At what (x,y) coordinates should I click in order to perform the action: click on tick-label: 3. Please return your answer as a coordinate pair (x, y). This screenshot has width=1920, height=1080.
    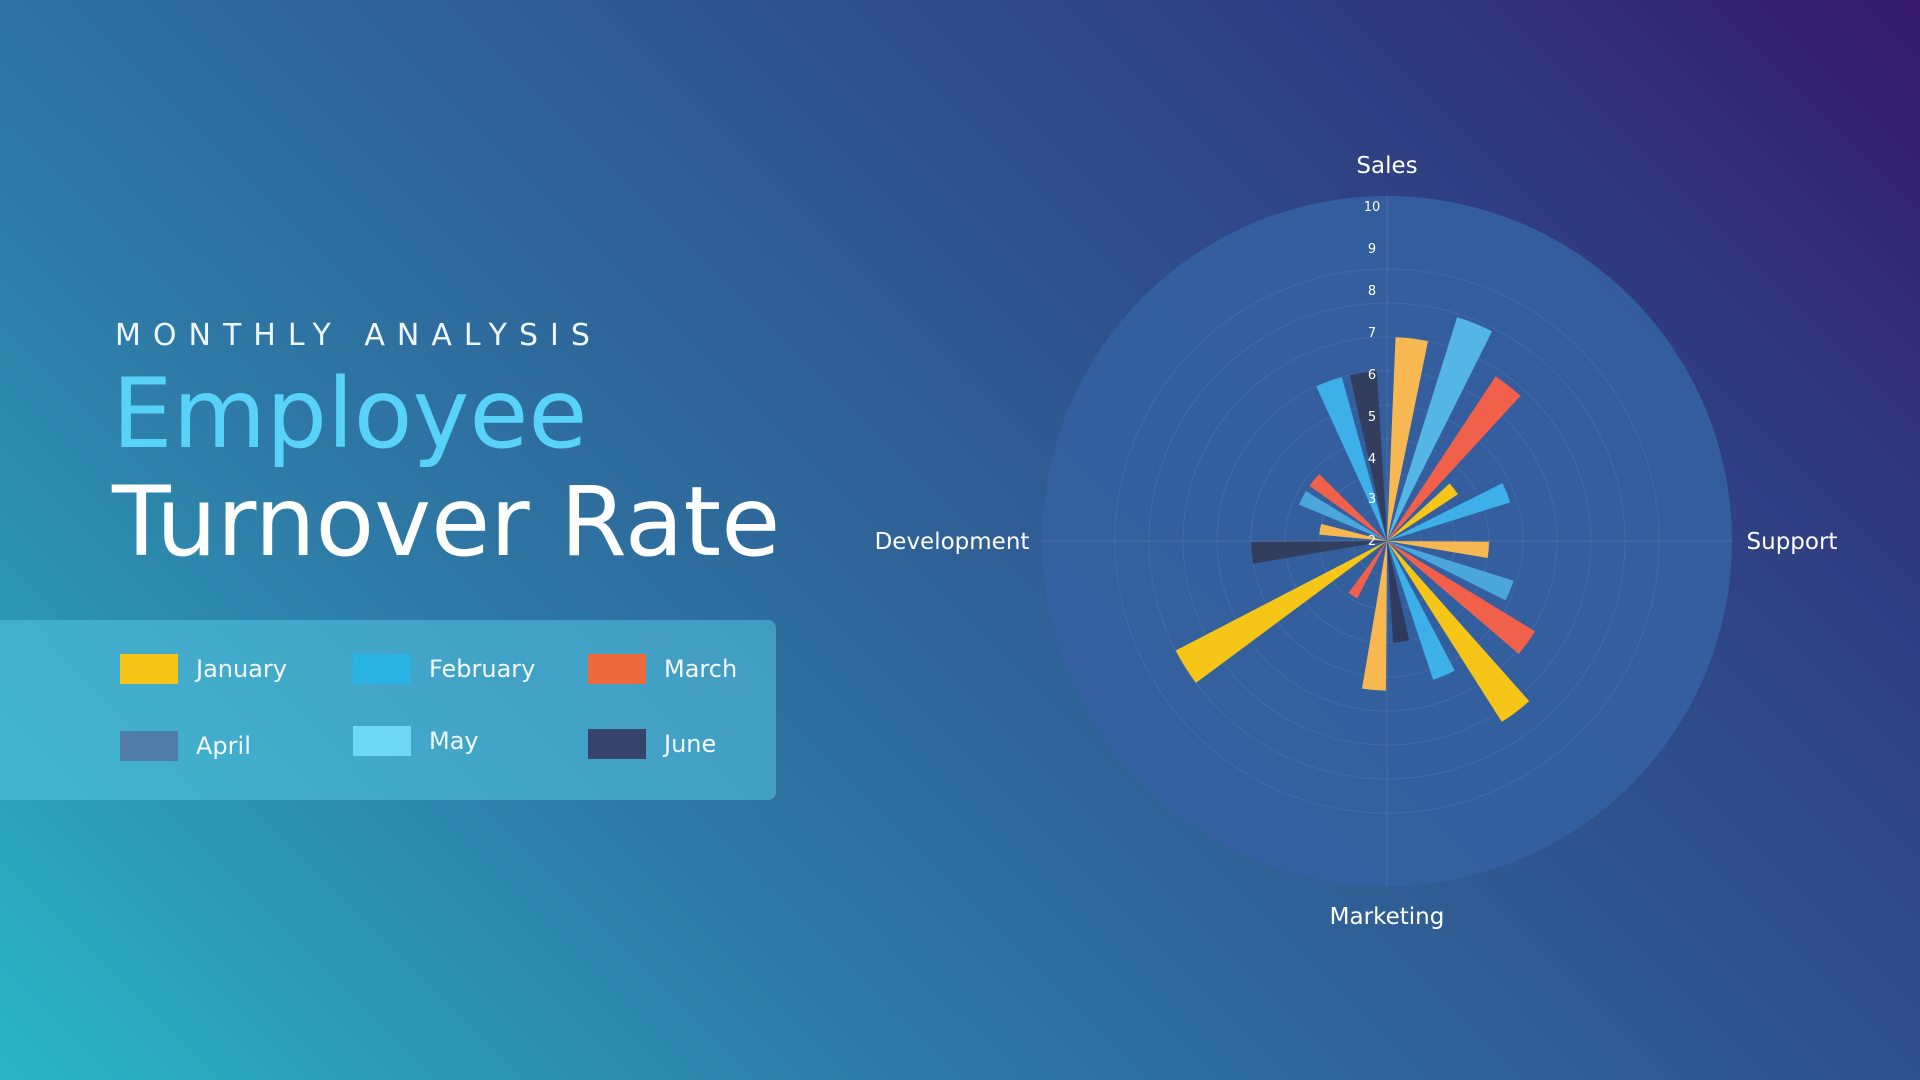
    Looking at the image, I should click on (1372, 499).